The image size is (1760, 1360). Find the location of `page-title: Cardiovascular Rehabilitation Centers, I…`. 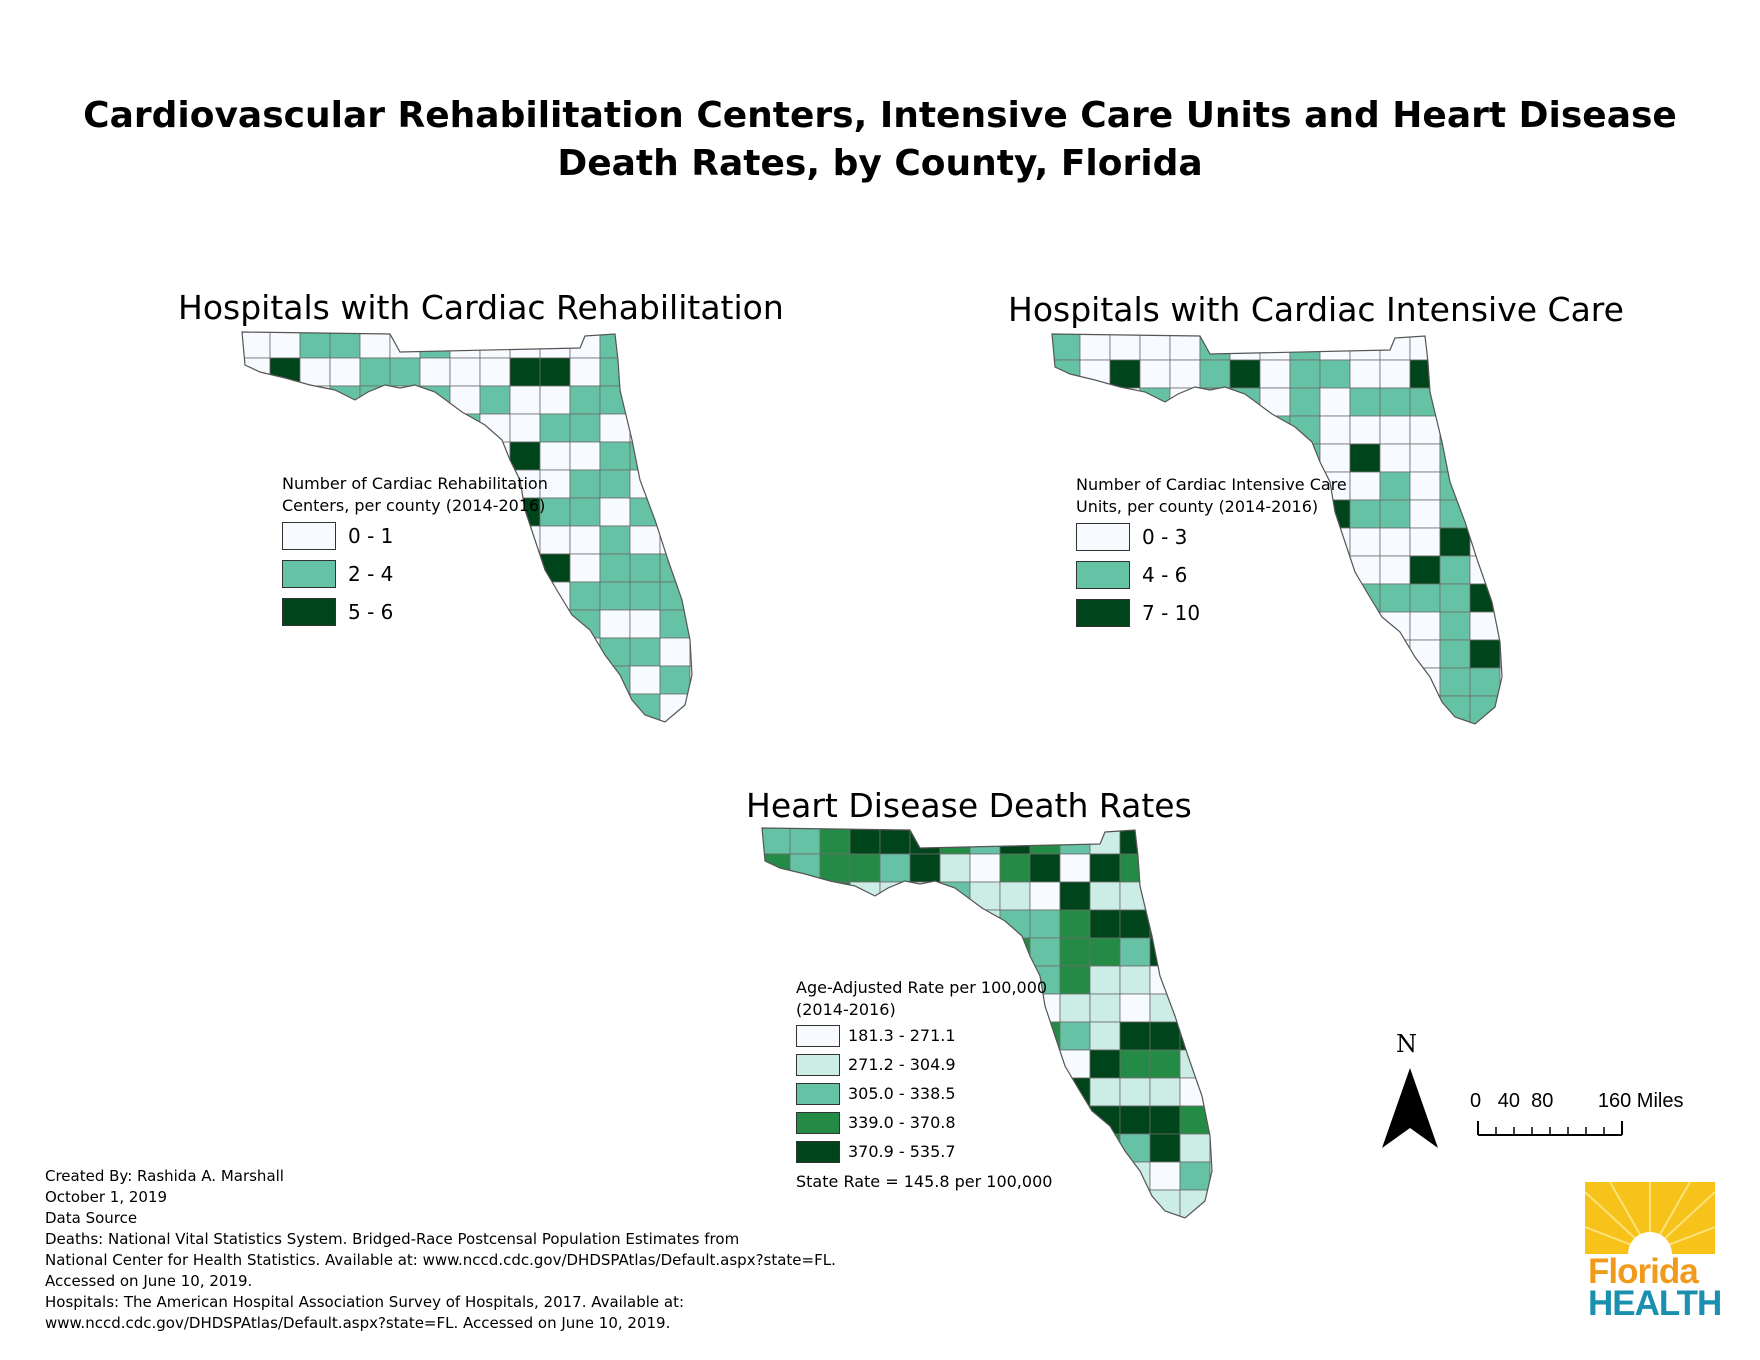

page-title: Cardiovascular Rehabilitation Centers, I… is located at coordinates (880, 140).